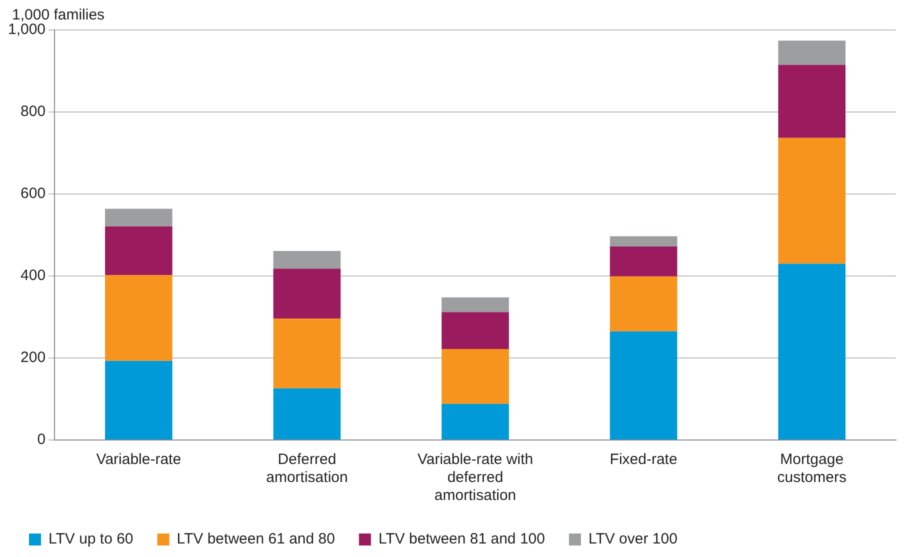 The image size is (906, 557). I want to click on y-tick-label: 200, so click(33, 357).